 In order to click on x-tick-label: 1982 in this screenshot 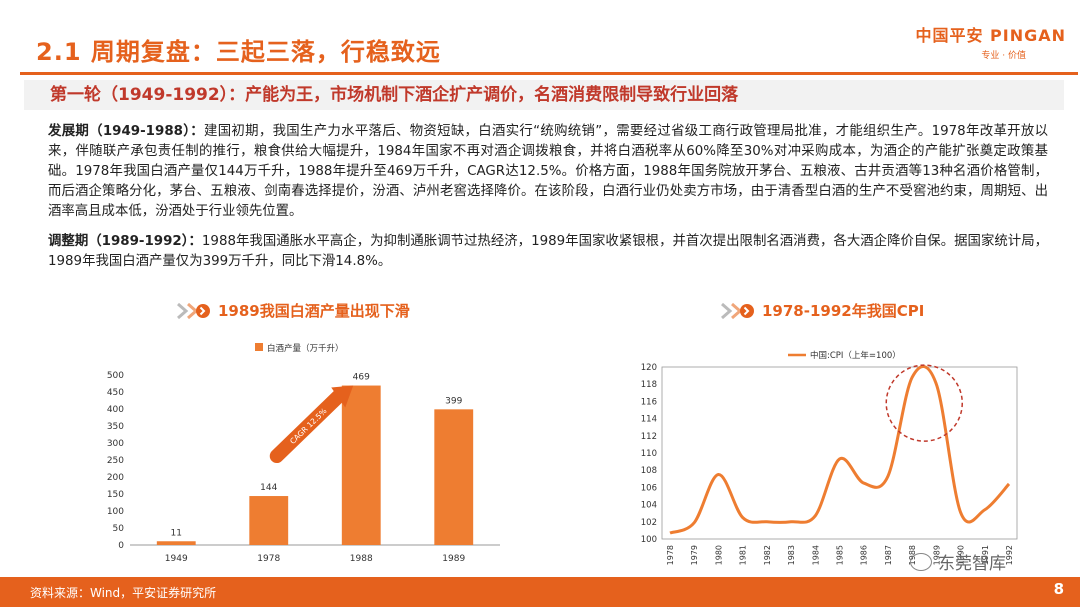, I will do `click(767, 555)`.